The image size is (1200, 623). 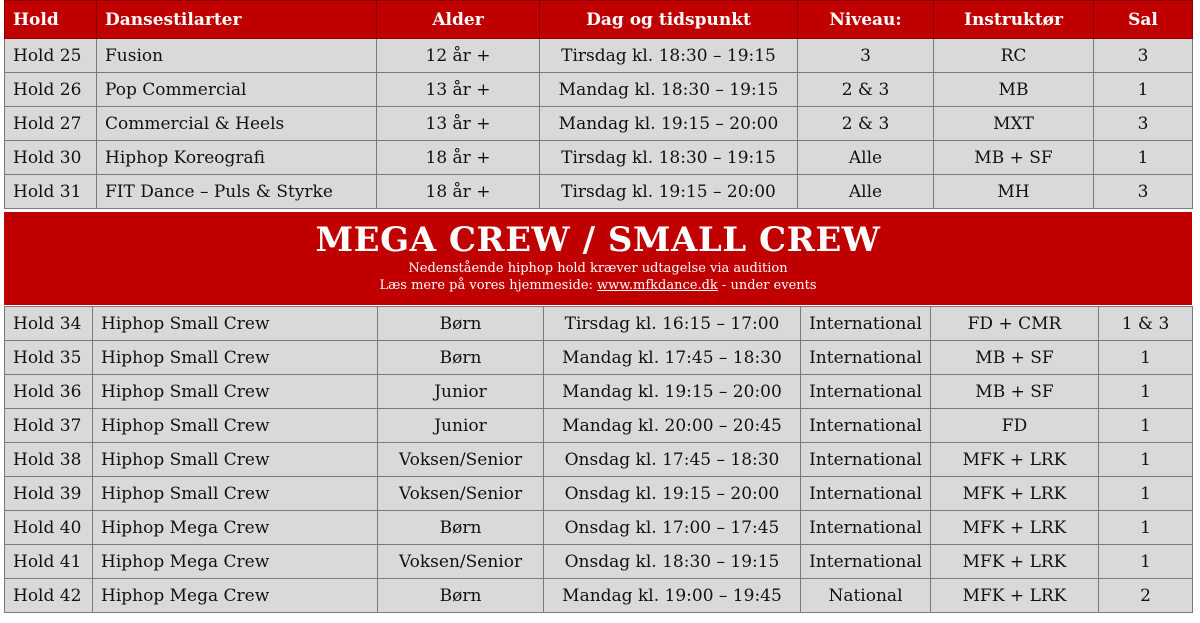 What do you see at coordinates (1014, 425) in the screenshot?
I see `cell-instructor: FD` at bounding box center [1014, 425].